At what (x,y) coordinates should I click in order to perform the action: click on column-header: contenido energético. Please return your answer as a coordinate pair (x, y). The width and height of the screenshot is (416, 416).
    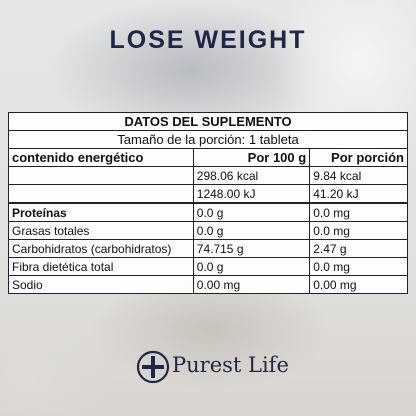
    Looking at the image, I should click on (101, 157).